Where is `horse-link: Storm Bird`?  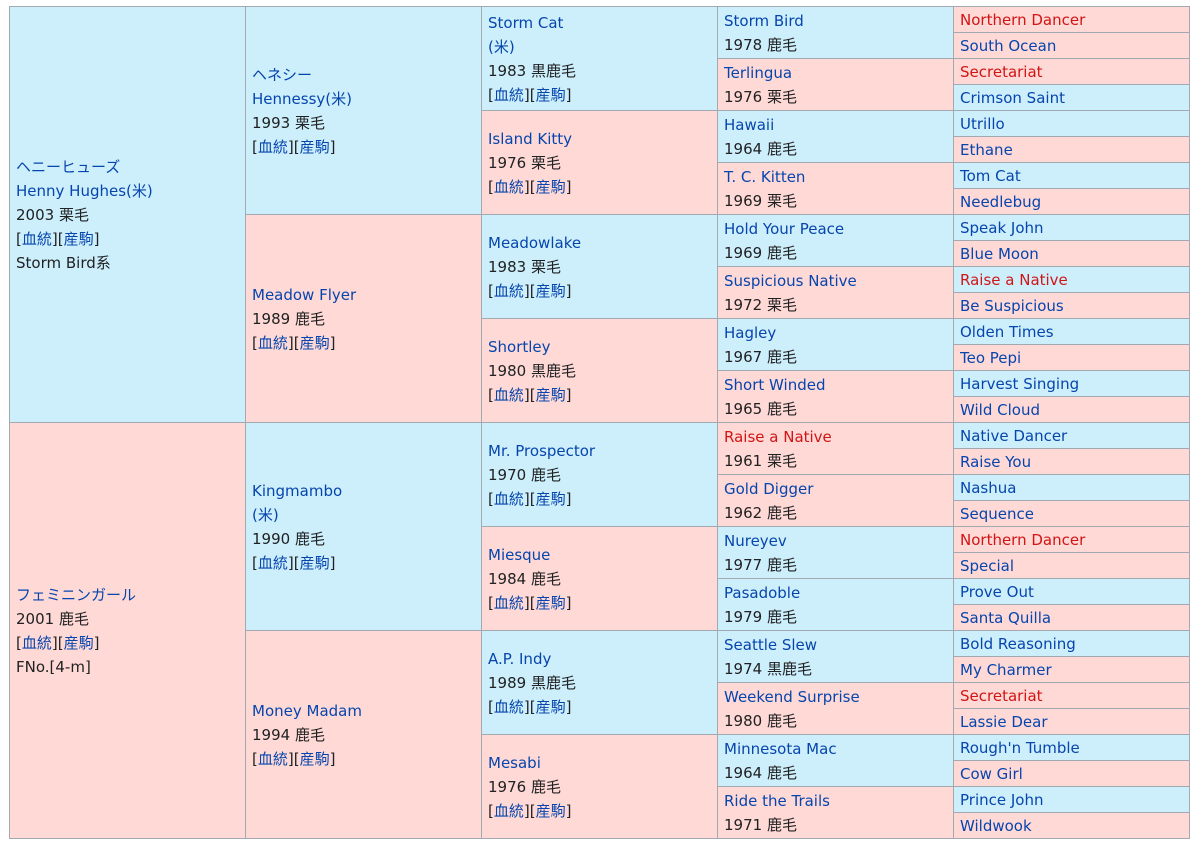 horse-link: Storm Bird is located at coordinates (764, 20).